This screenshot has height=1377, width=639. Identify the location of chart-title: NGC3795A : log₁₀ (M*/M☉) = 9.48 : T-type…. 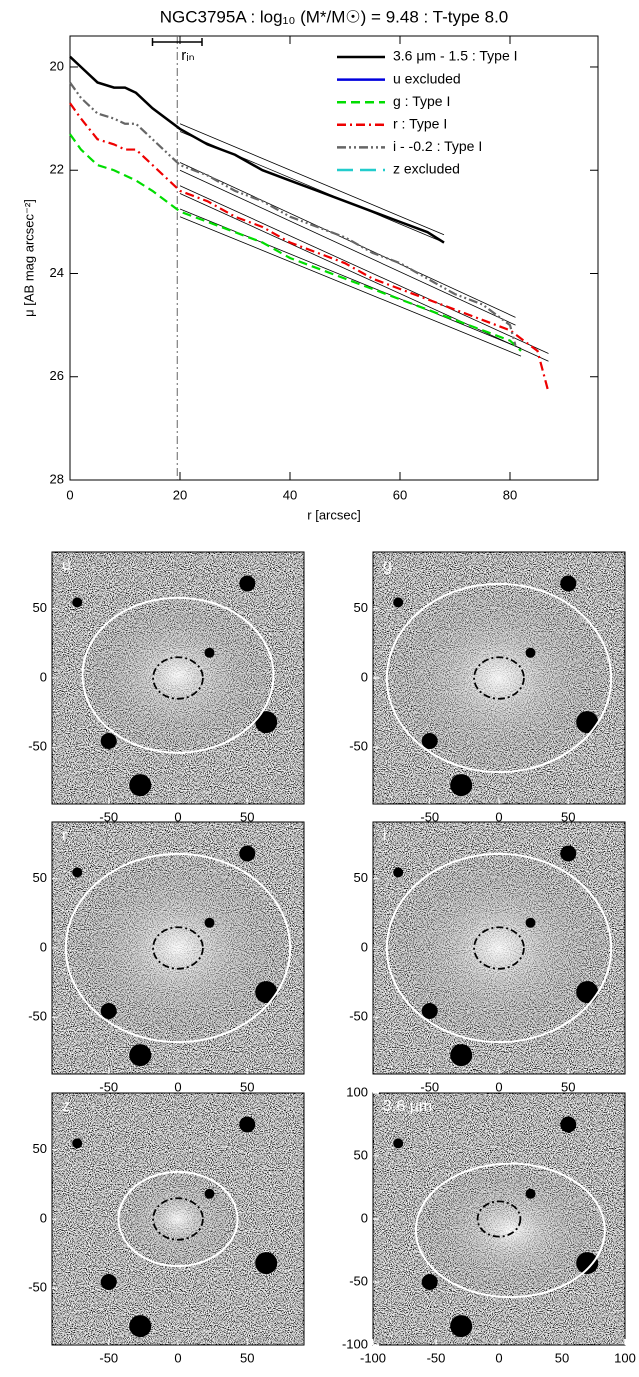
(334, 16).